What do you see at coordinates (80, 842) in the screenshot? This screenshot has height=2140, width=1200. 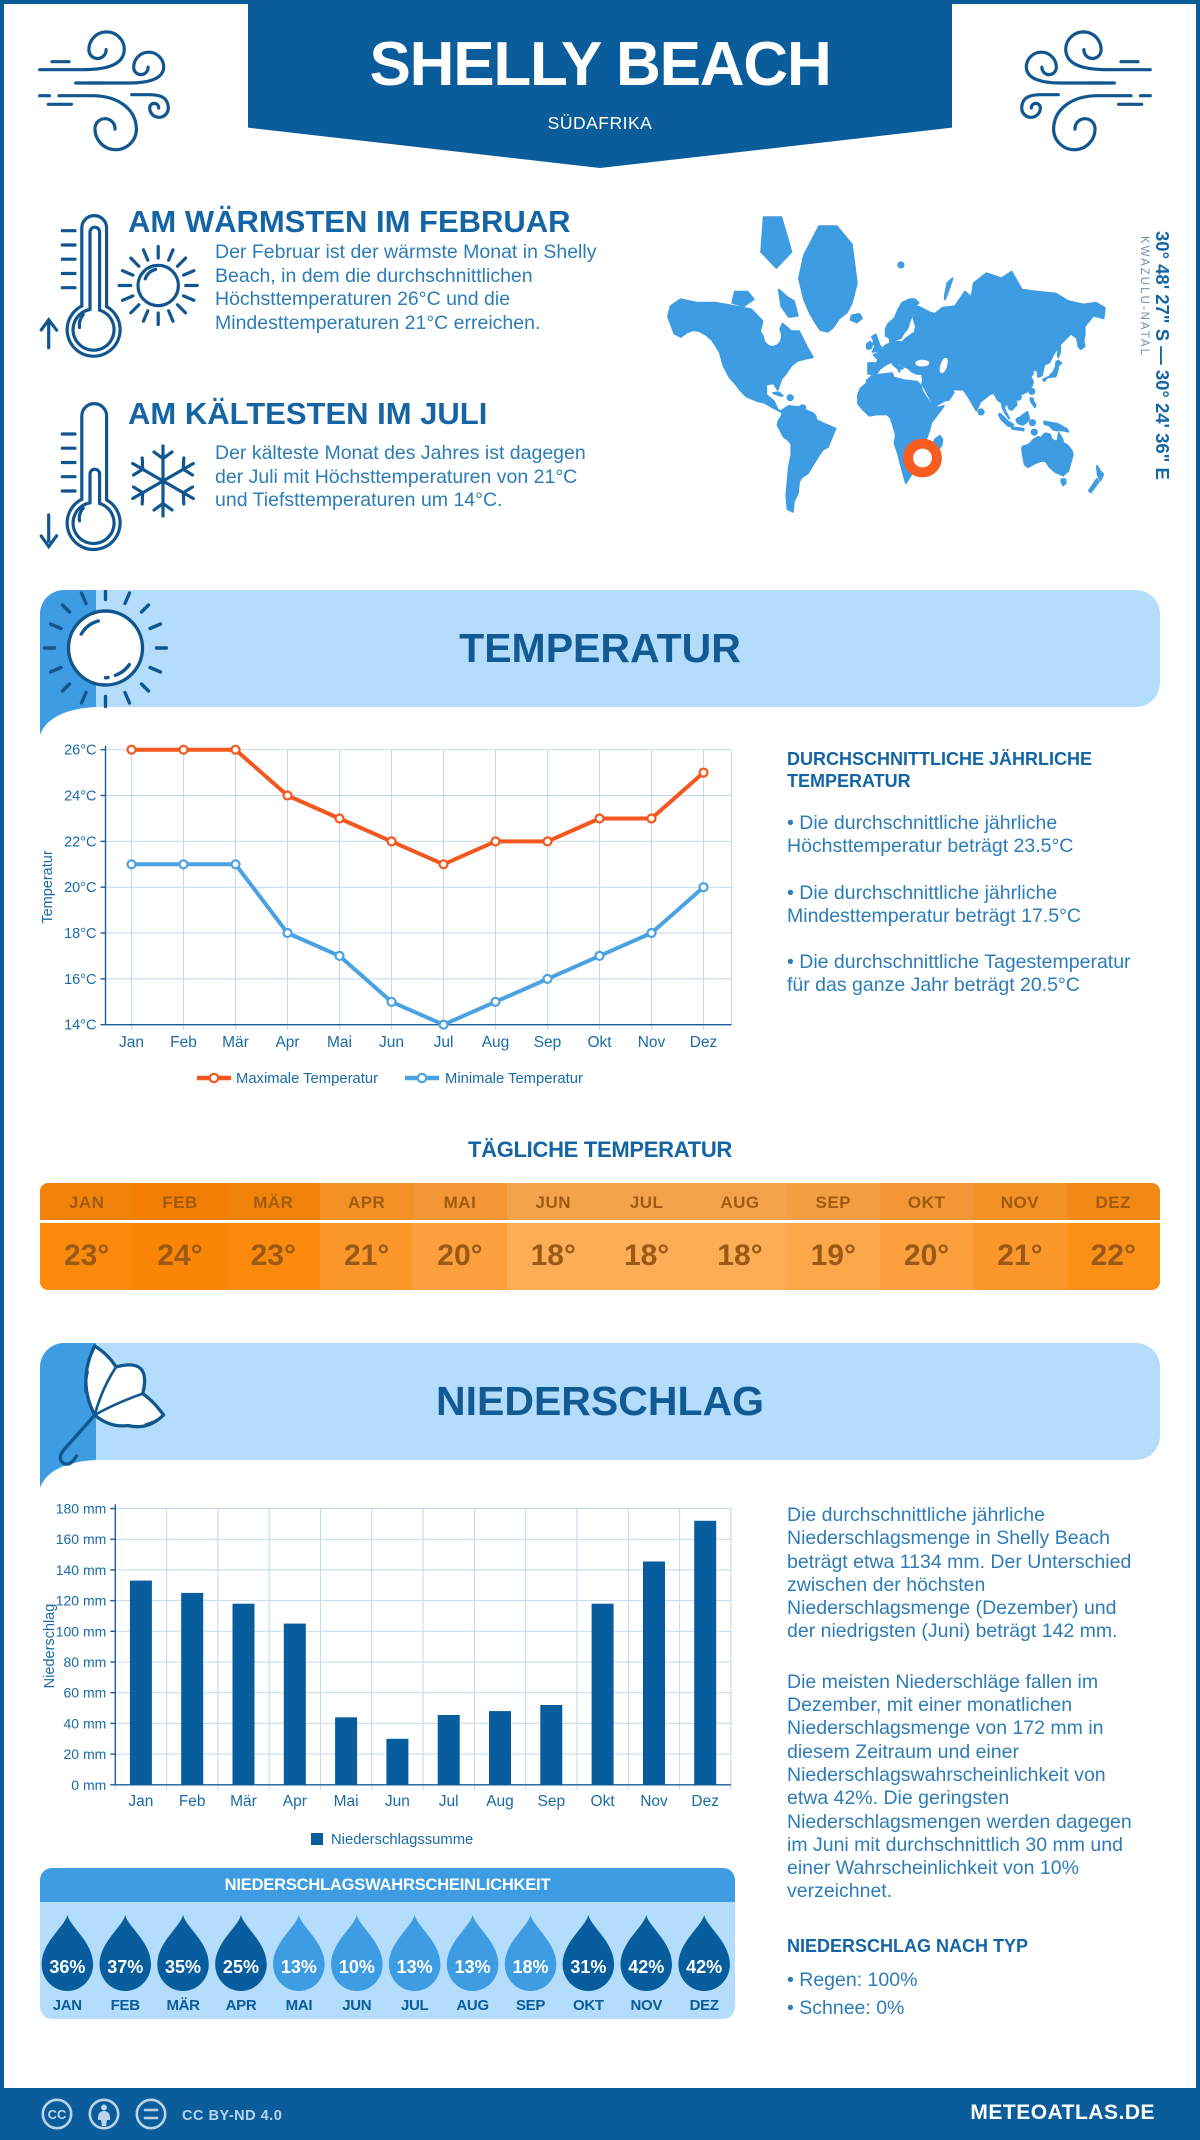 I see `svg-text: 22°C` at bounding box center [80, 842].